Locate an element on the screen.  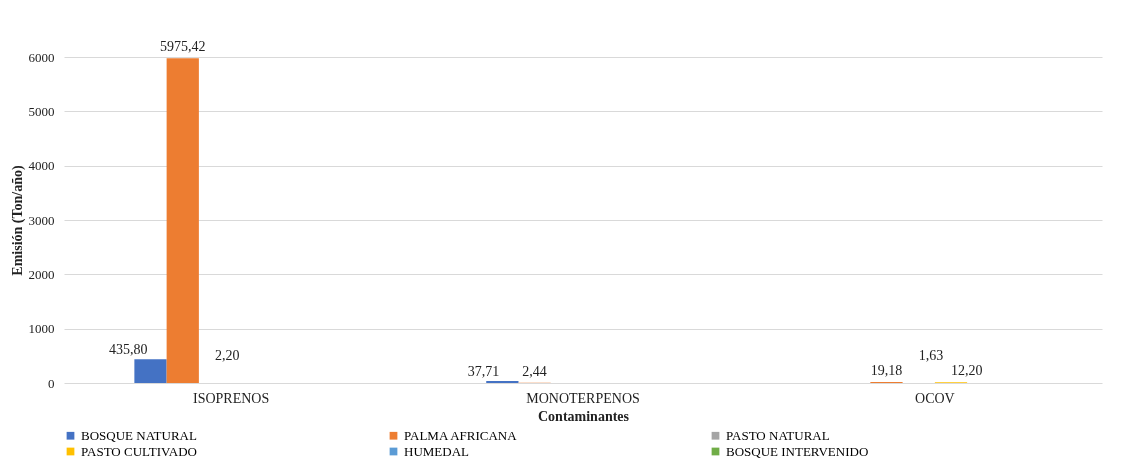
y-tick-label: 6000 is located at coordinates (41, 57).